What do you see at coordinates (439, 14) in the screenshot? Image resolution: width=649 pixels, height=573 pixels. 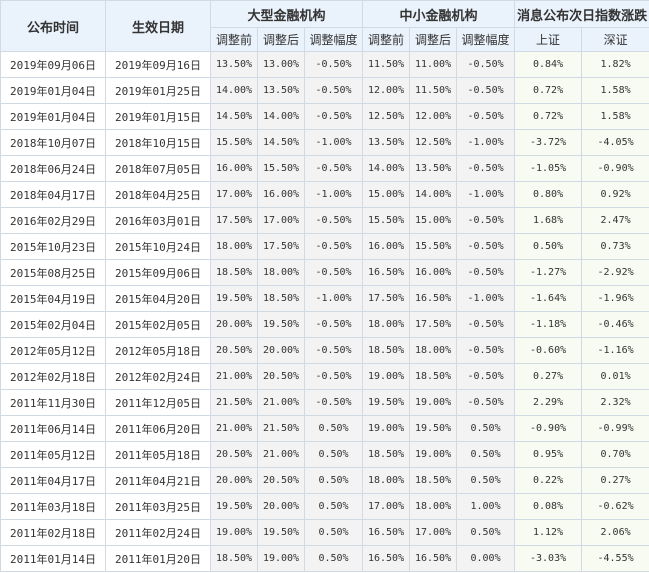 I see `col-group-small-institutions: 中小金融机构` at bounding box center [439, 14].